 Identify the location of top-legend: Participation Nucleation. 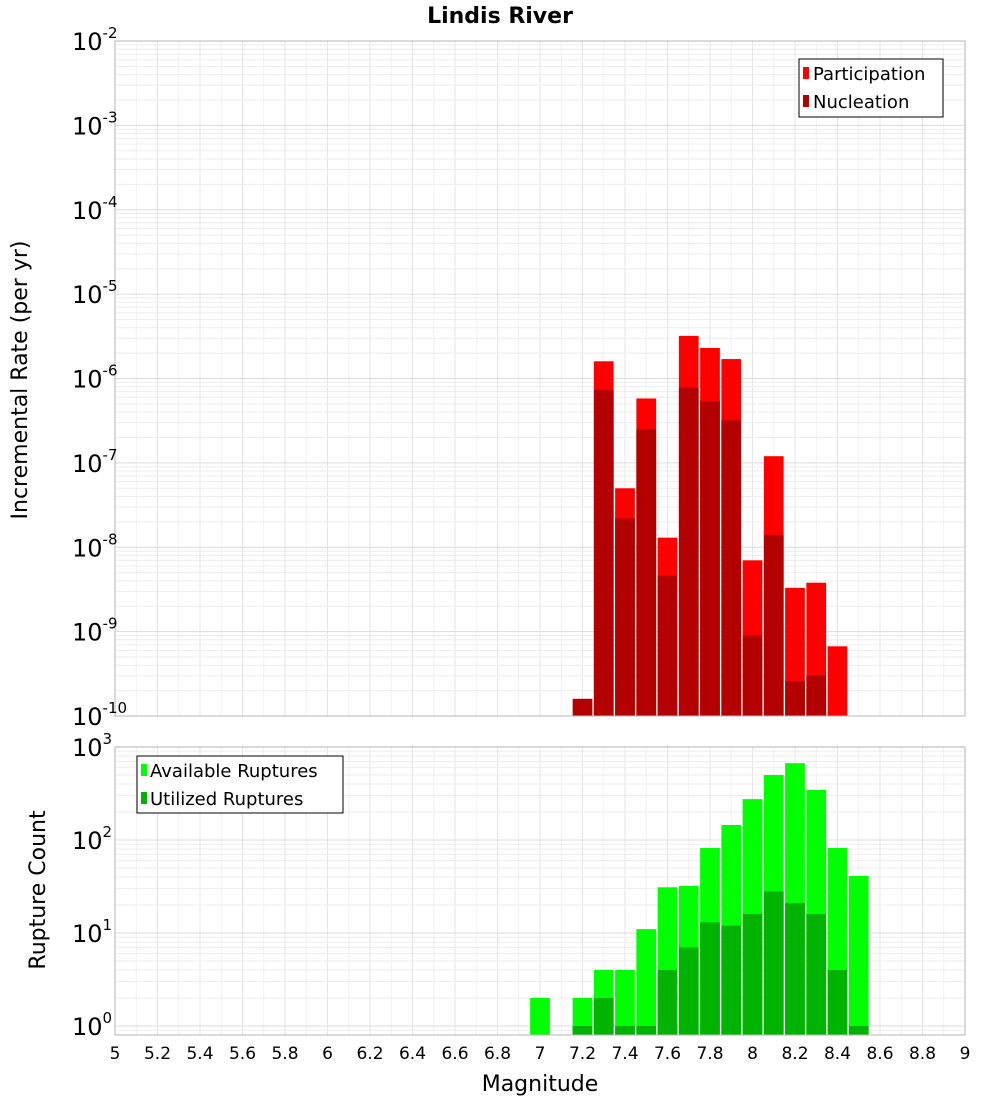
(871, 88).